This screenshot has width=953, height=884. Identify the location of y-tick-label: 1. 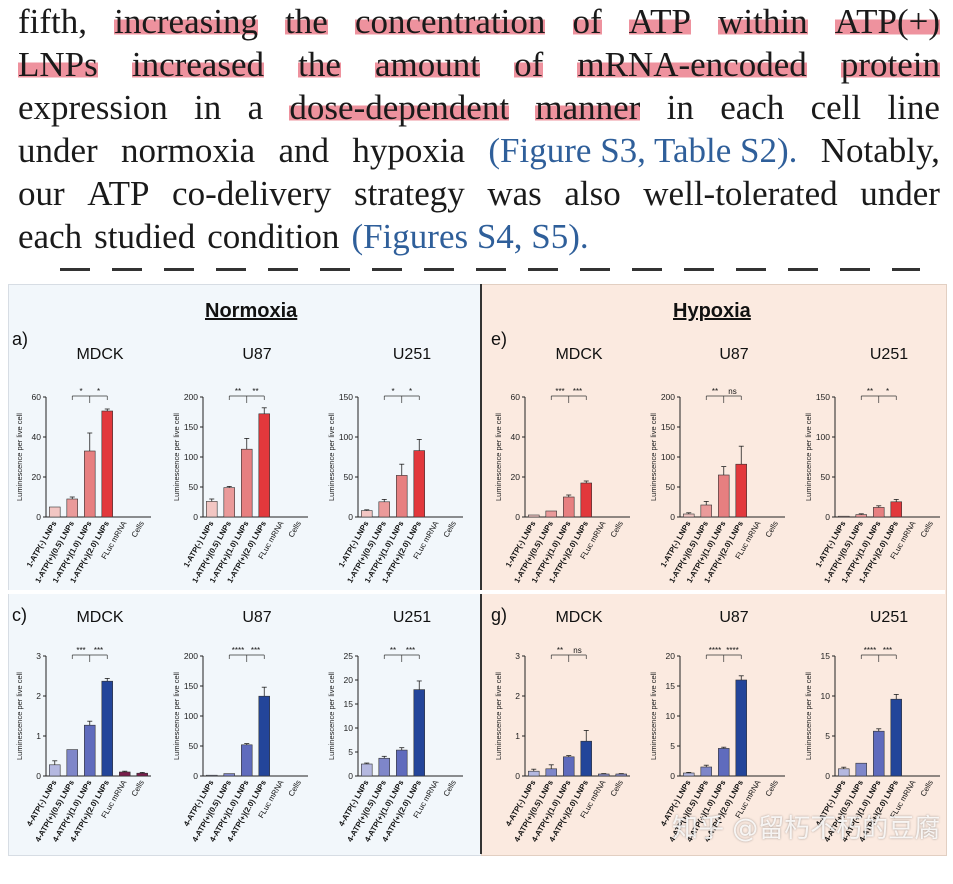
(38, 736).